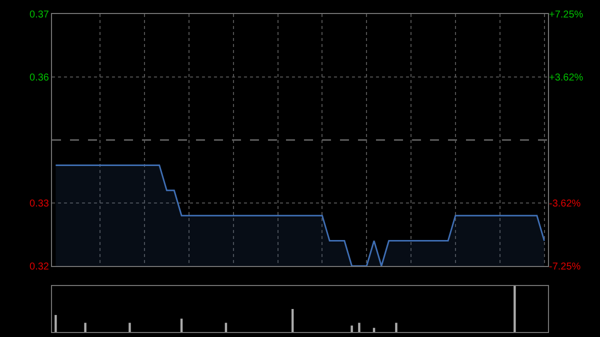  What do you see at coordinates (40, 15) in the screenshot?
I see `y-tick-label: 0.37` at bounding box center [40, 15].